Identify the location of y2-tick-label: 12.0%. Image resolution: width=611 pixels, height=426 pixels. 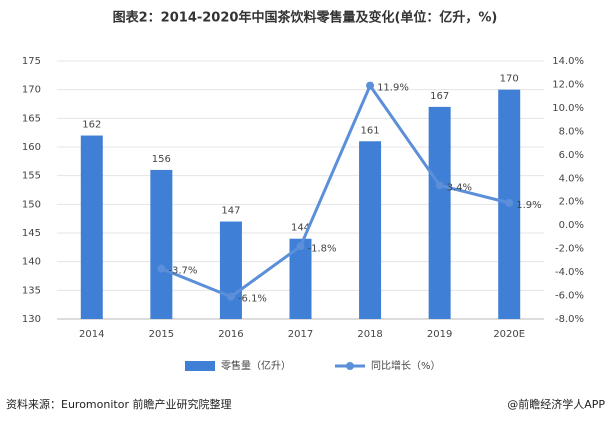
(568, 84).